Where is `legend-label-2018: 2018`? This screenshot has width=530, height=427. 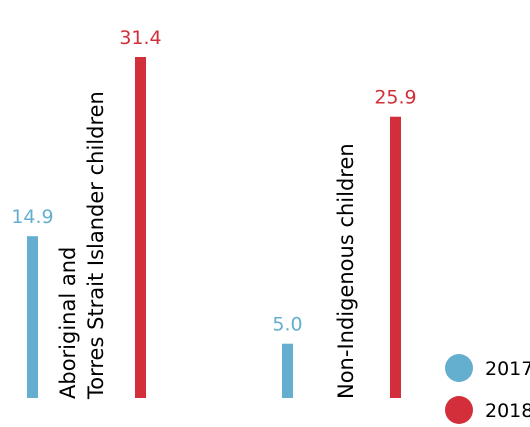
legend-label-2018: 2018 is located at coordinates (507, 411).